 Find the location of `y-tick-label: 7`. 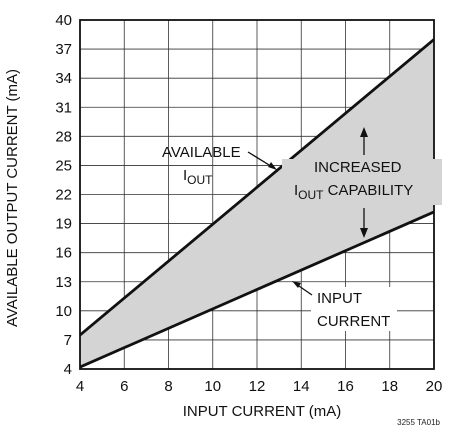

y-tick-label: 7 is located at coordinates (68, 340).